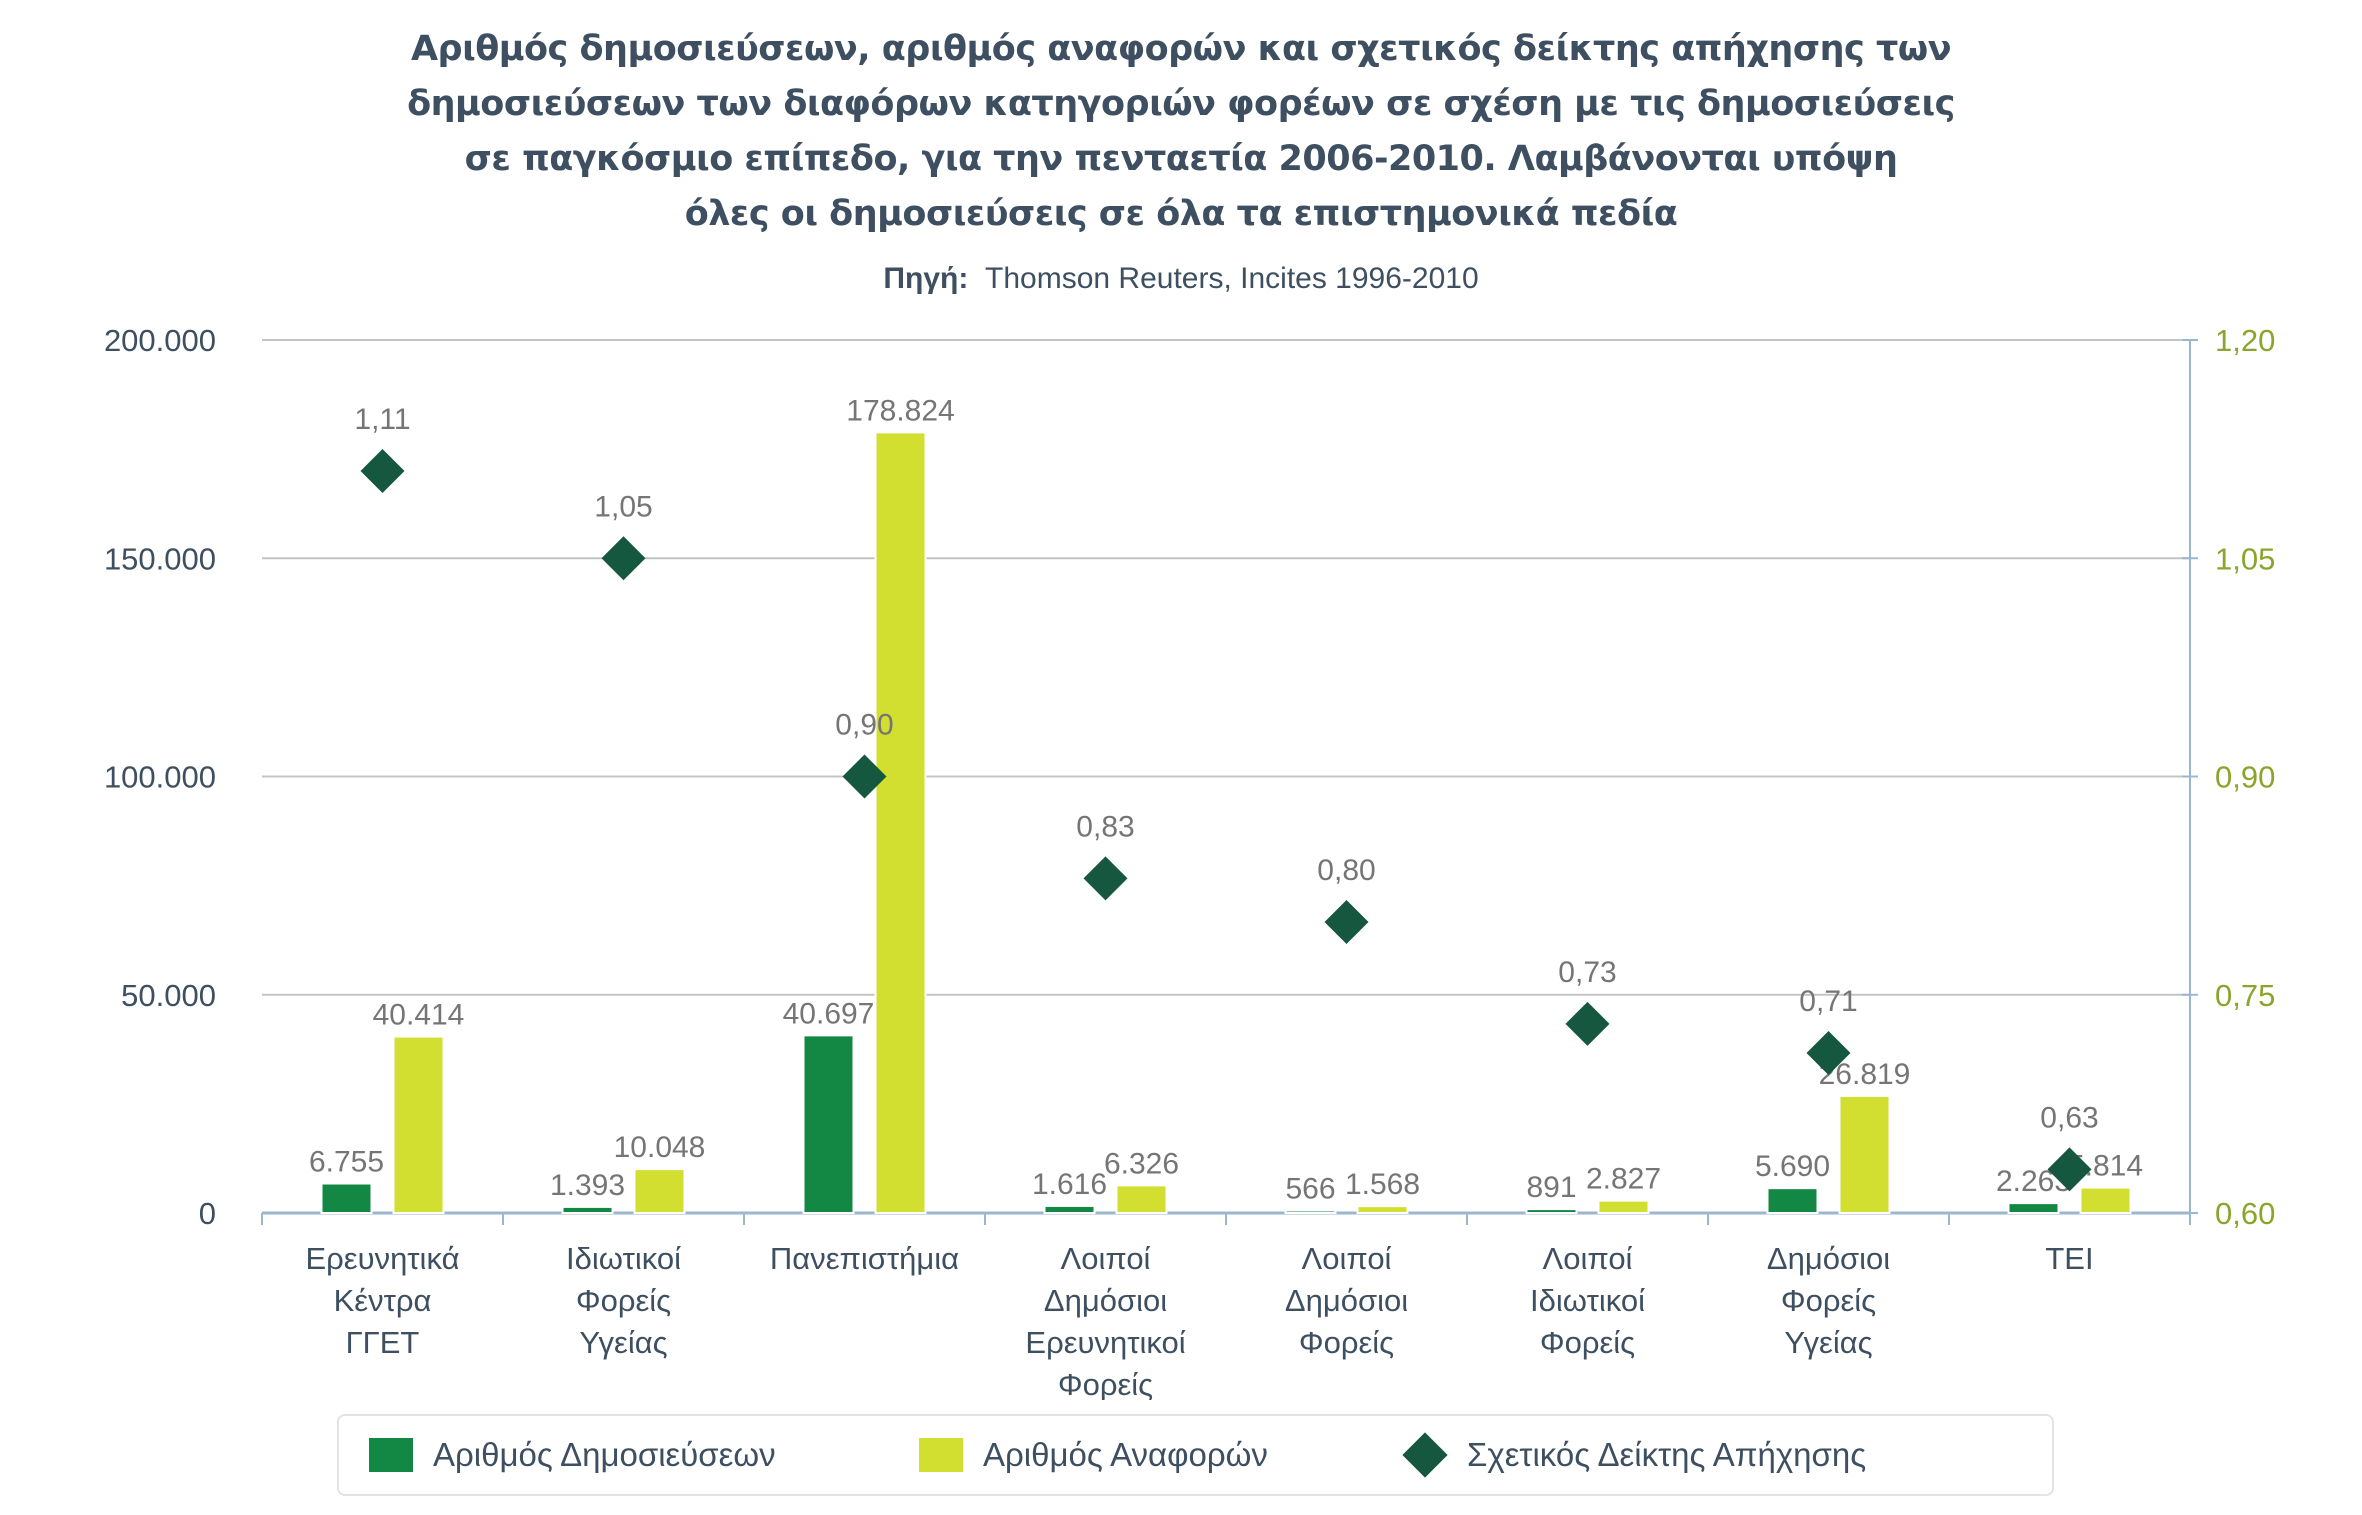 This screenshot has width=2362, height=1515. What do you see at coordinates (1105, 826) in the screenshot?
I see `data-label-impact: 0,83` at bounding box center [1105, 826].